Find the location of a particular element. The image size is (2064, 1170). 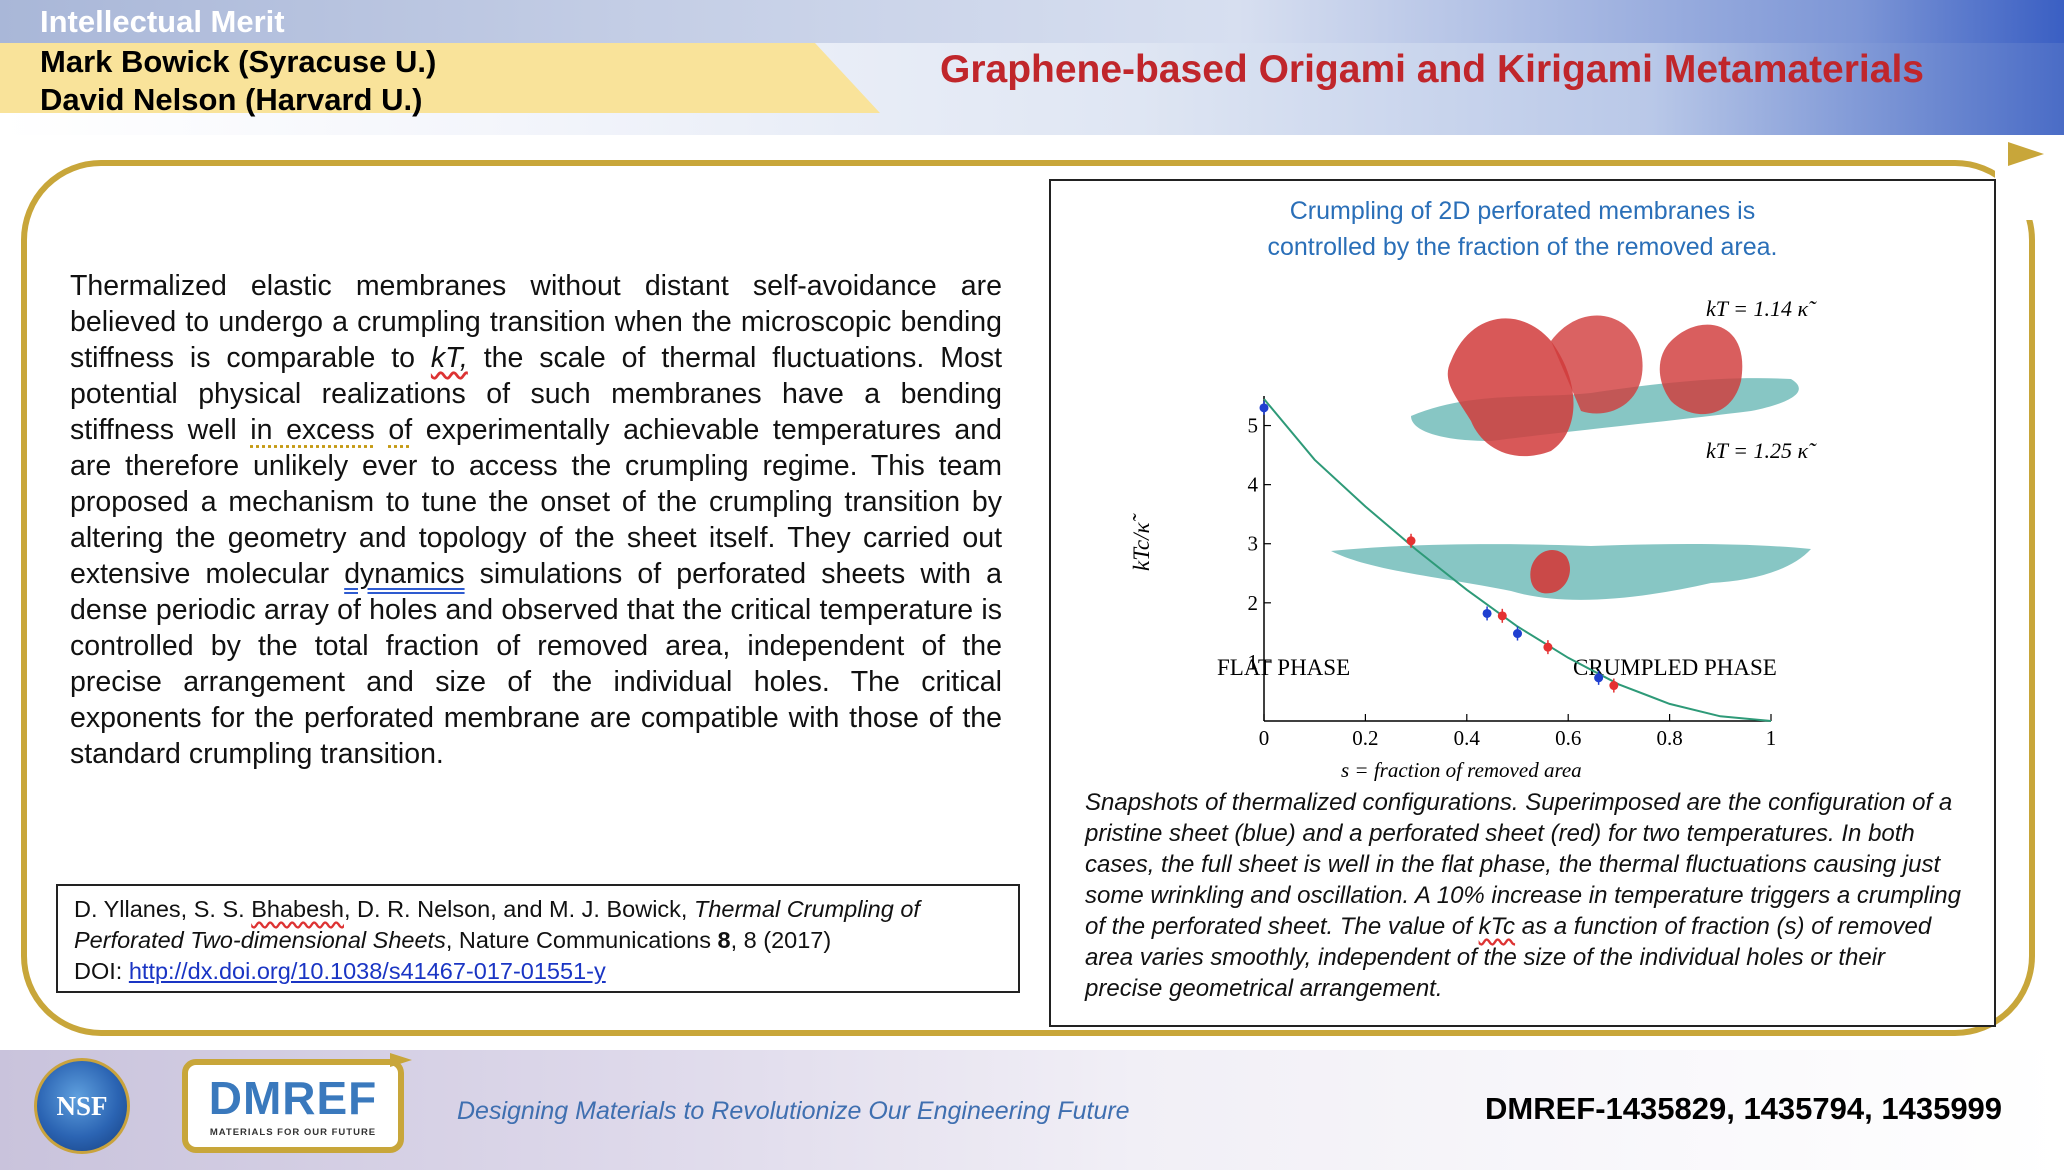

fit-curve is located at coordinates (1517, 560).